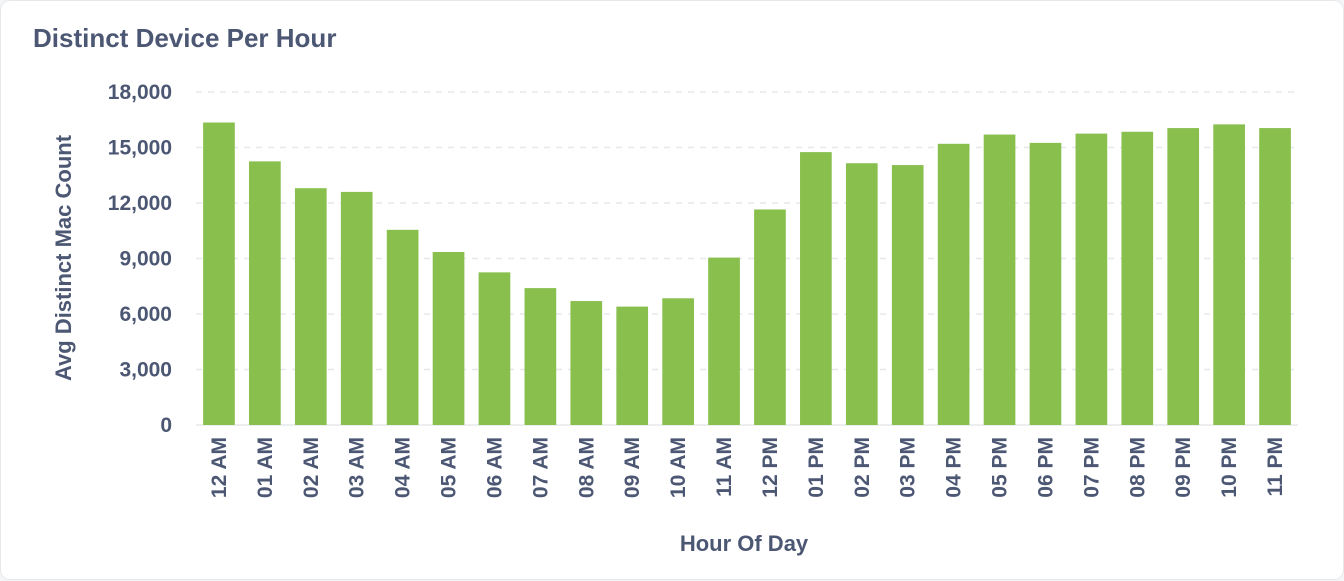 The height and width of the screenshot is (581, 1344). What do you see at coordinates (1137, 467) in the screenshot?
I see `x-tick-label: 08 PM` at bounding box center [1137, 467].